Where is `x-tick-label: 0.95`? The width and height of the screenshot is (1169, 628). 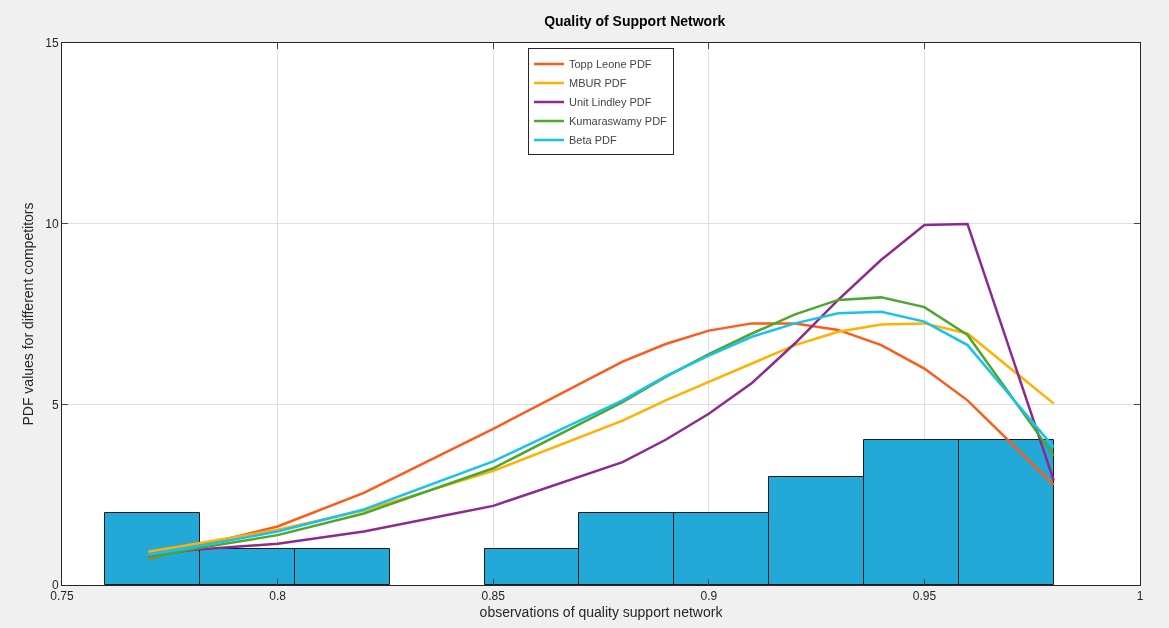 x-tick-label: 0.95 is located at coordinates (924, 596).